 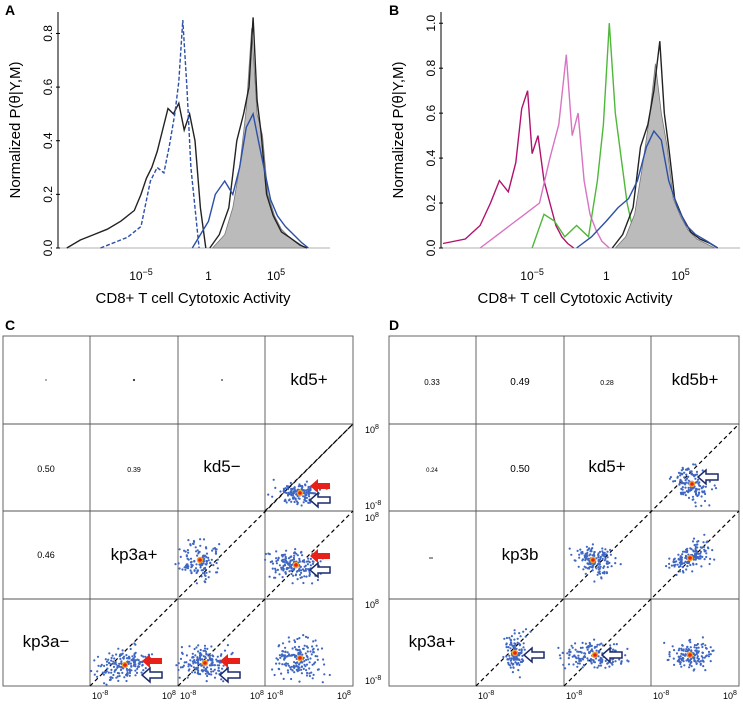 I want to click on panel-c-diag-kp3aplus: kp3a+, so click(x=134, y=554).